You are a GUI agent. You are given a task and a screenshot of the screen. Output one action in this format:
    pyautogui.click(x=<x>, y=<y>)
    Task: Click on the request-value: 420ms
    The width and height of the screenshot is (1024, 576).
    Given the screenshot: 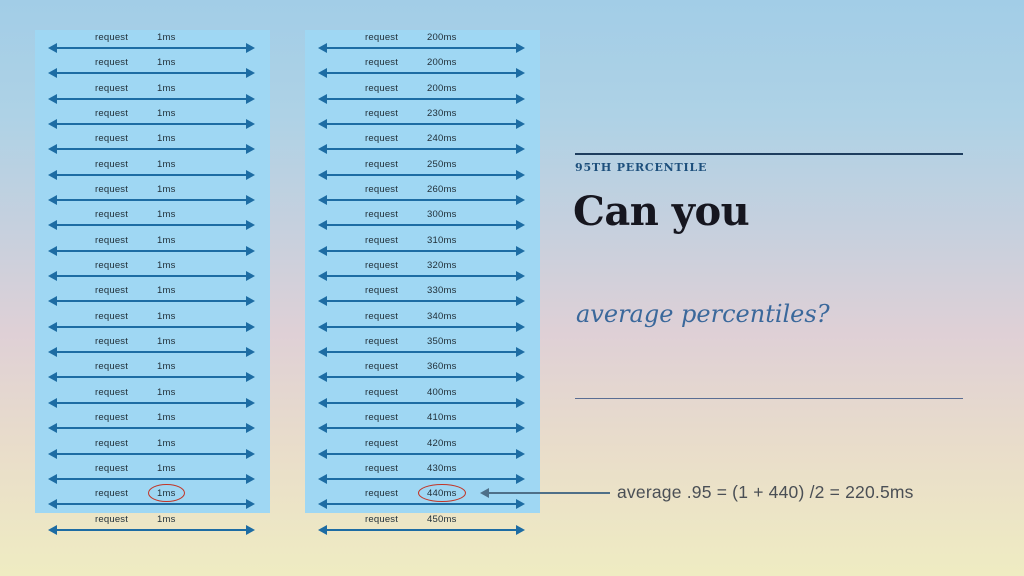 What is the action you would take?
    pyautogui.click(x=442, y=443)
    